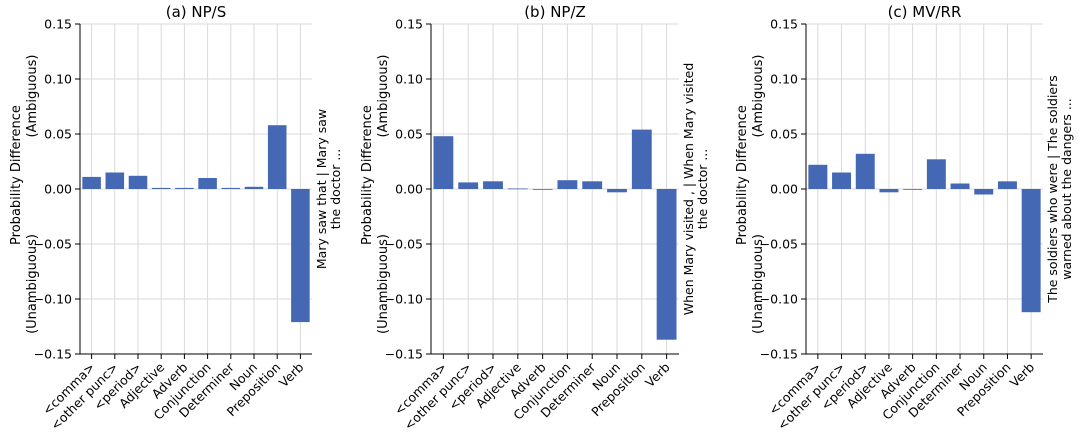  Describe the element at coordinates (196, 12) in the screenshot. I see `chart-title: (a) NP/S` at that location.